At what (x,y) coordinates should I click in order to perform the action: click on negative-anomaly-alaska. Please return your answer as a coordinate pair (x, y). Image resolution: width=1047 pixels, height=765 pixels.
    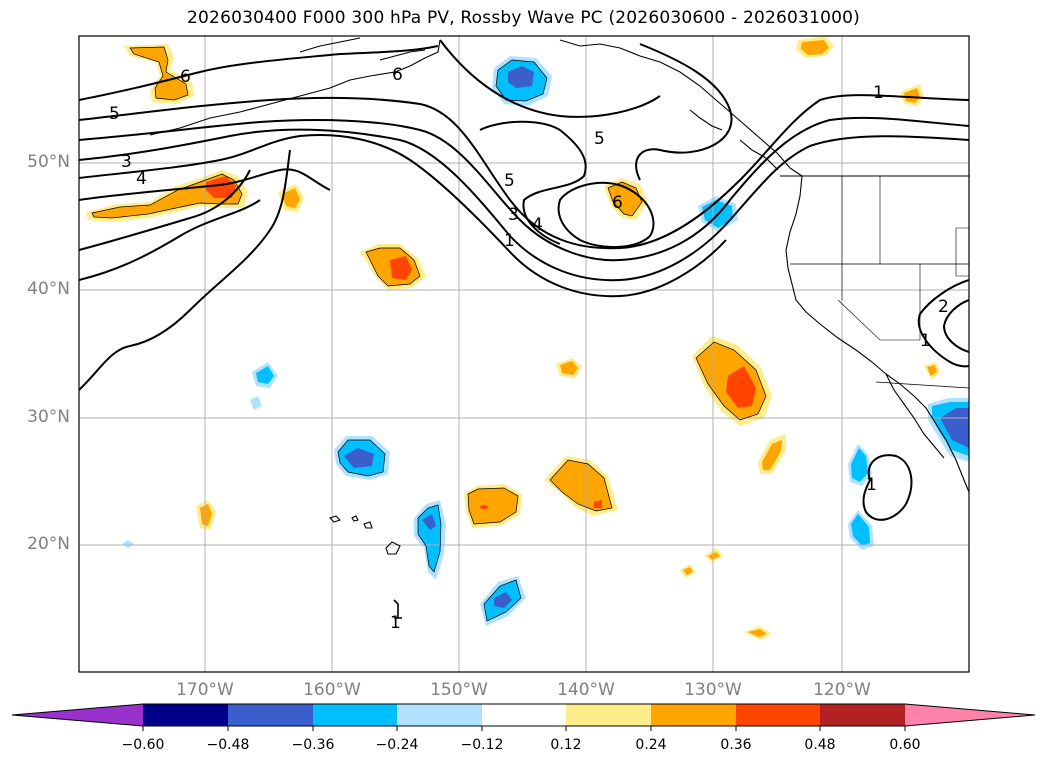
    Looking at the image, I should click on (522, 81).